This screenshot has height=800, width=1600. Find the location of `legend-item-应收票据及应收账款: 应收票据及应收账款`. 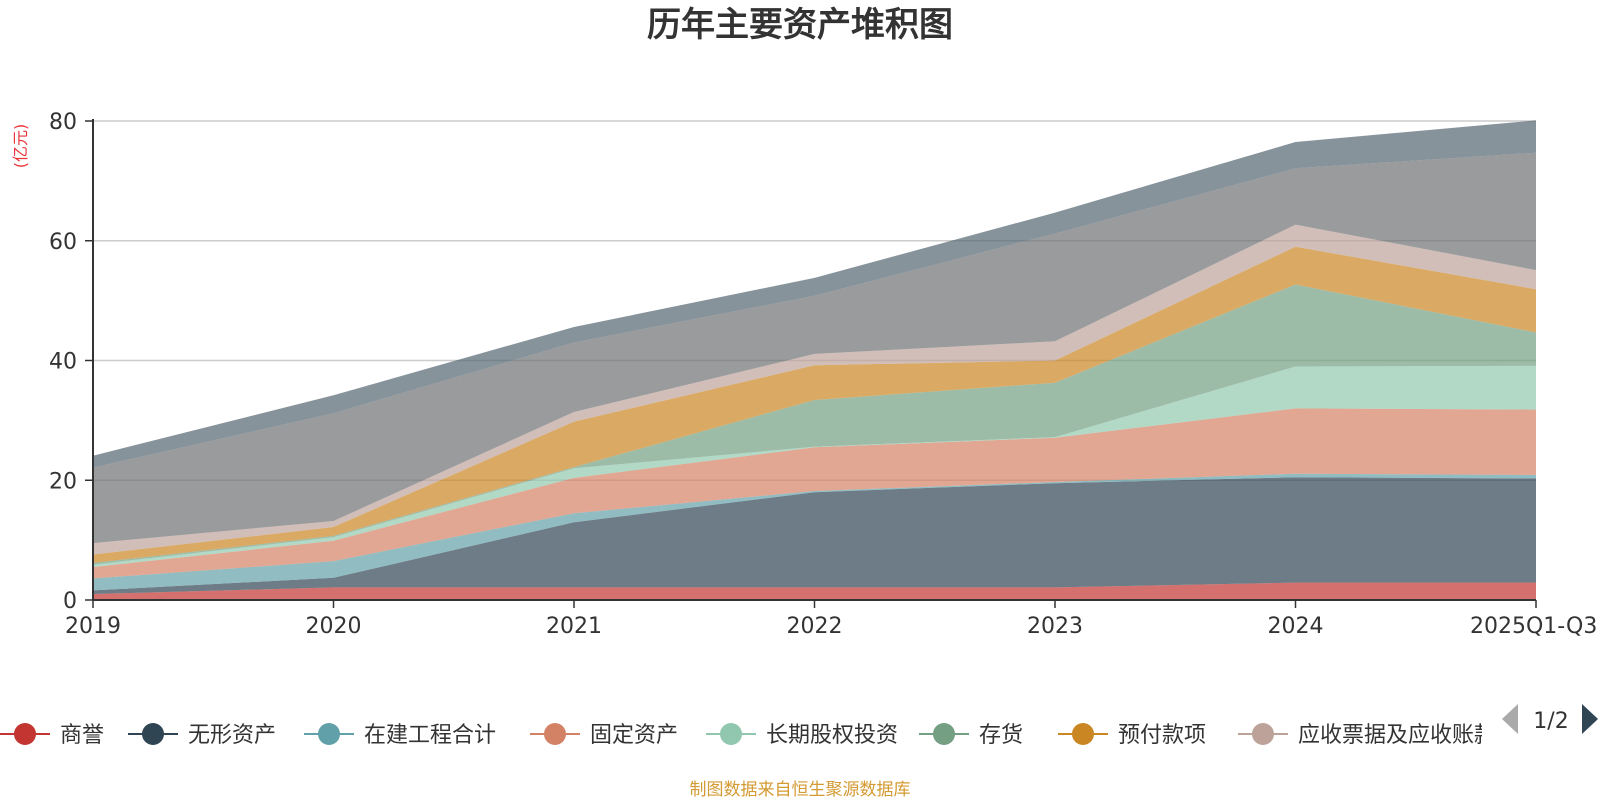

legend-item-应收票据及应收账款: 应收票据及应收账款 is located at coordinates (1367, 735).